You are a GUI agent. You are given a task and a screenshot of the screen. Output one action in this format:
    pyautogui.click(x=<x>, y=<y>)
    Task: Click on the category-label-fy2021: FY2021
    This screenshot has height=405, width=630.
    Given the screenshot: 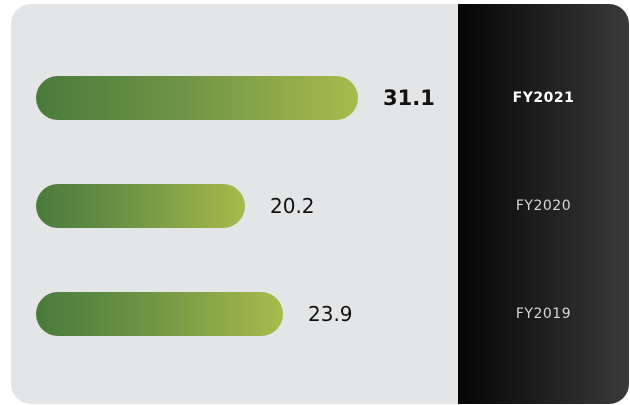 What is the action you would take?
    pyautogui.click(x=543, y=98)
    